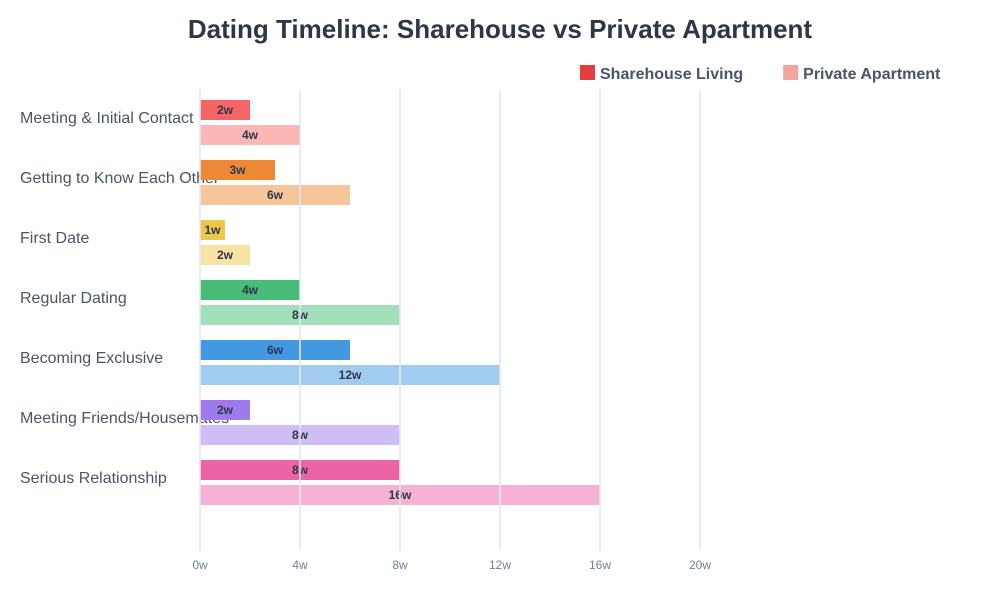  What do you see at coordinates (91, 358) in the screenshot?
I see `category-label: Becoming Exclusive` at bounding box center [91, 358].